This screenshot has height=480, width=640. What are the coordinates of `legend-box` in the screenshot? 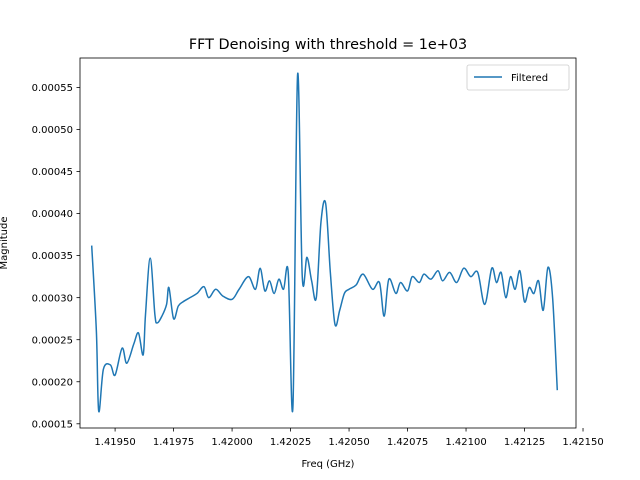 It's located at (518, 77).